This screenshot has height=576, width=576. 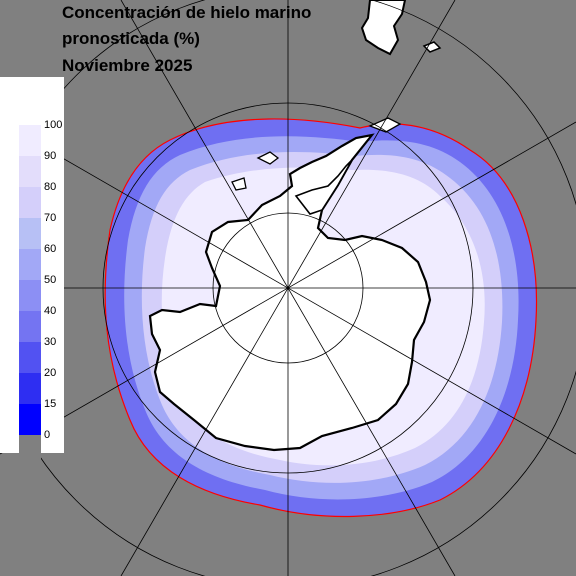 I want to click on map-title-line-2: pronosticada (%), so click(x=131, y=38).